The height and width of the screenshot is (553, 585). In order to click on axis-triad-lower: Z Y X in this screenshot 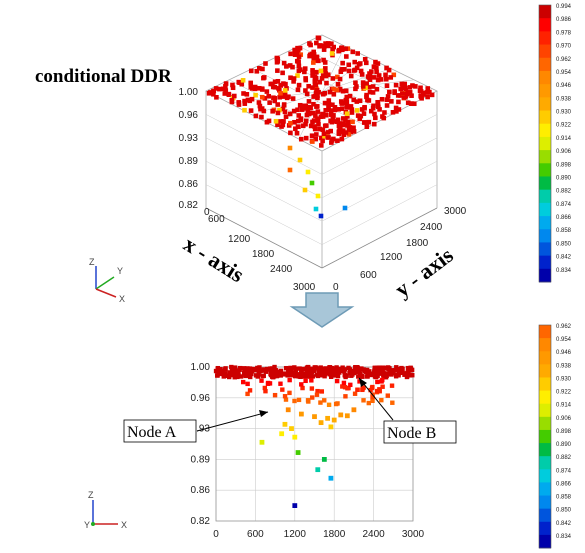, I will do `click(105, 510)`.